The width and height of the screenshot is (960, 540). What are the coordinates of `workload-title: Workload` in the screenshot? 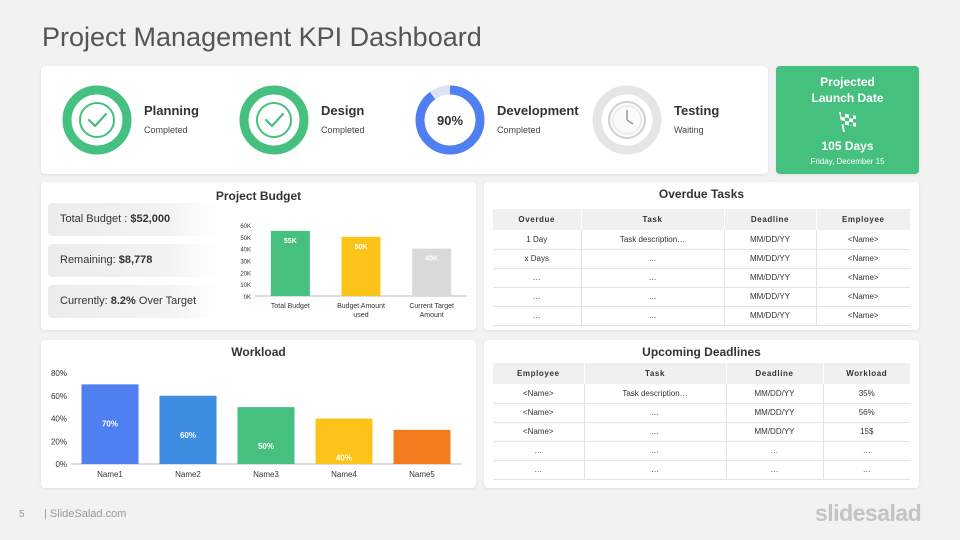 It's located at (258, 352).